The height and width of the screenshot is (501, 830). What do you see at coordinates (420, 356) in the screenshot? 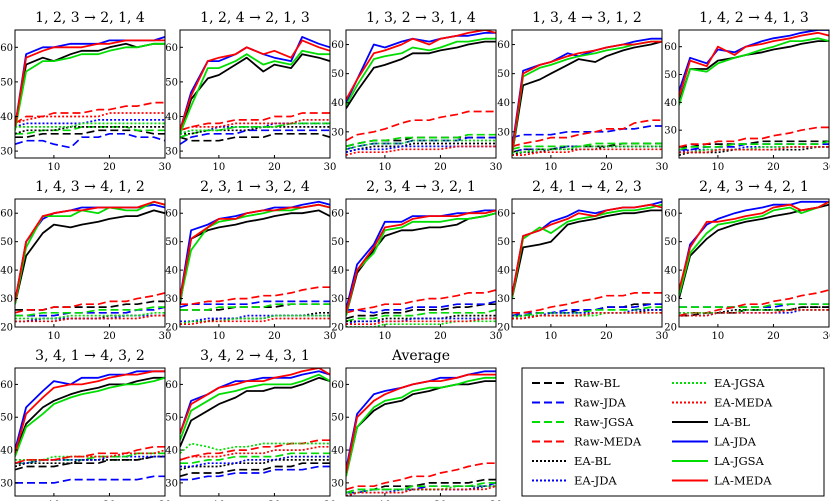
I see `panel-title: Average` at bounding box center [420, 356].